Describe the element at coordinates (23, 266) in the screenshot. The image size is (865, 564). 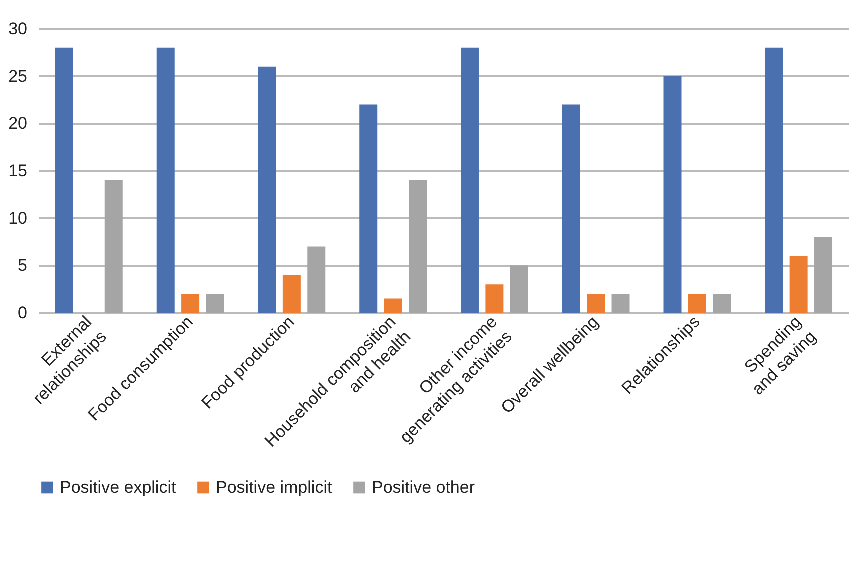
I see `y-tick-label: 5` at that location.